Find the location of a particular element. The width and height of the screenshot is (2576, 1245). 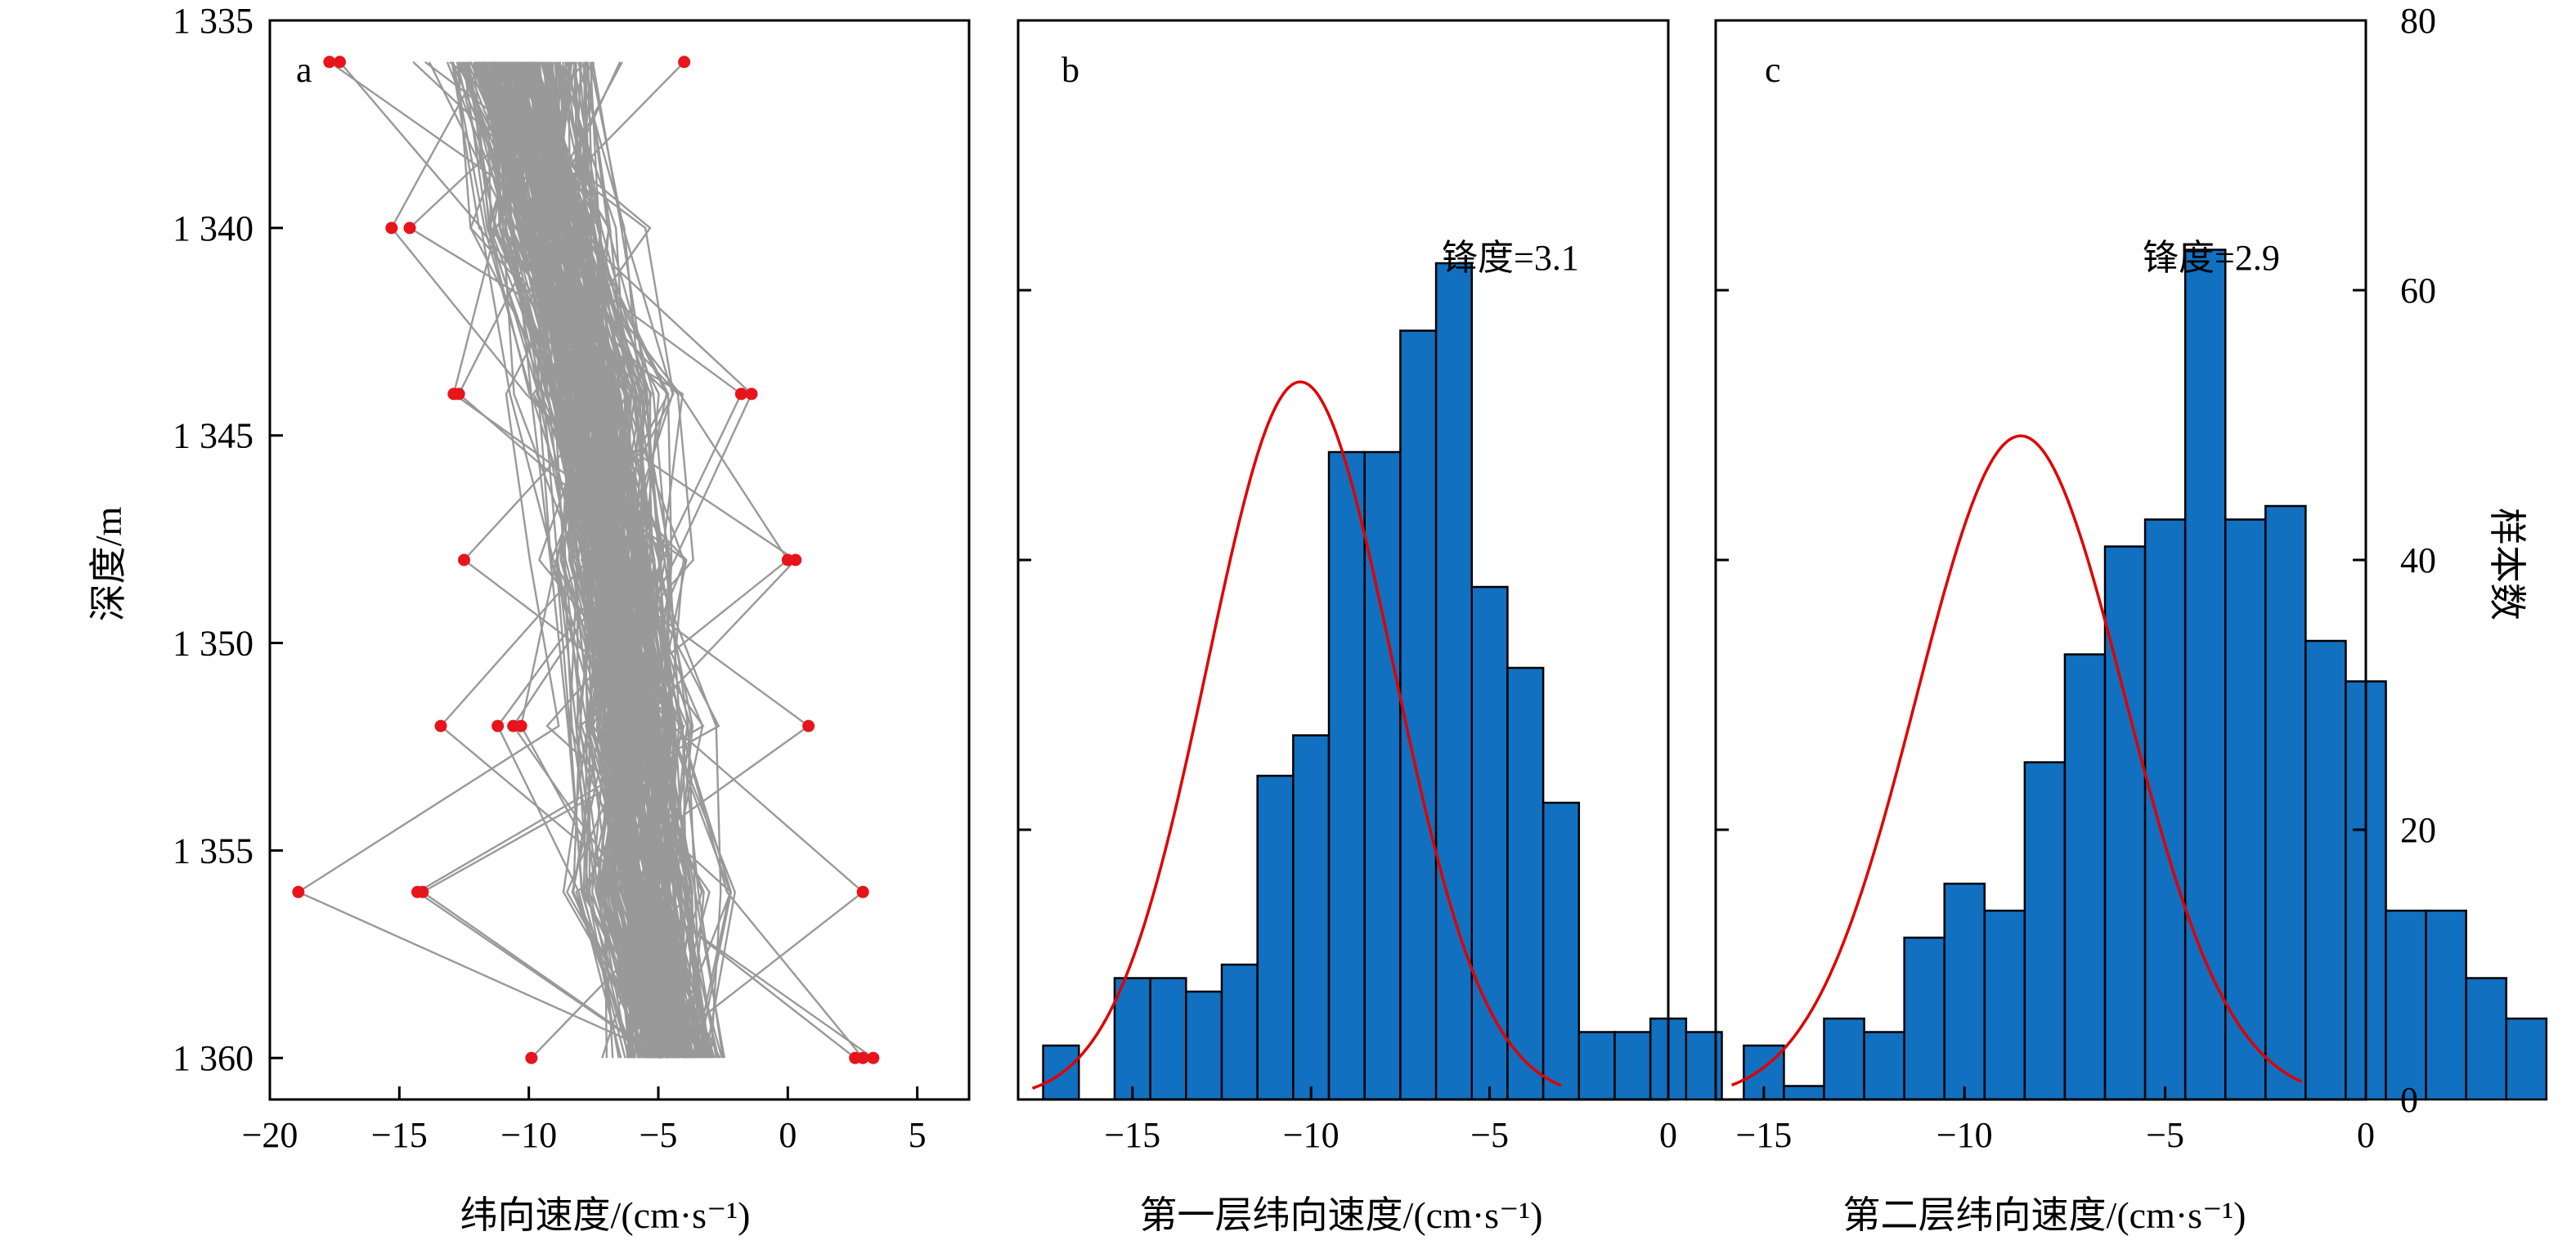

y-tick-label: 1 360 is located at coordinates (213, 1058).